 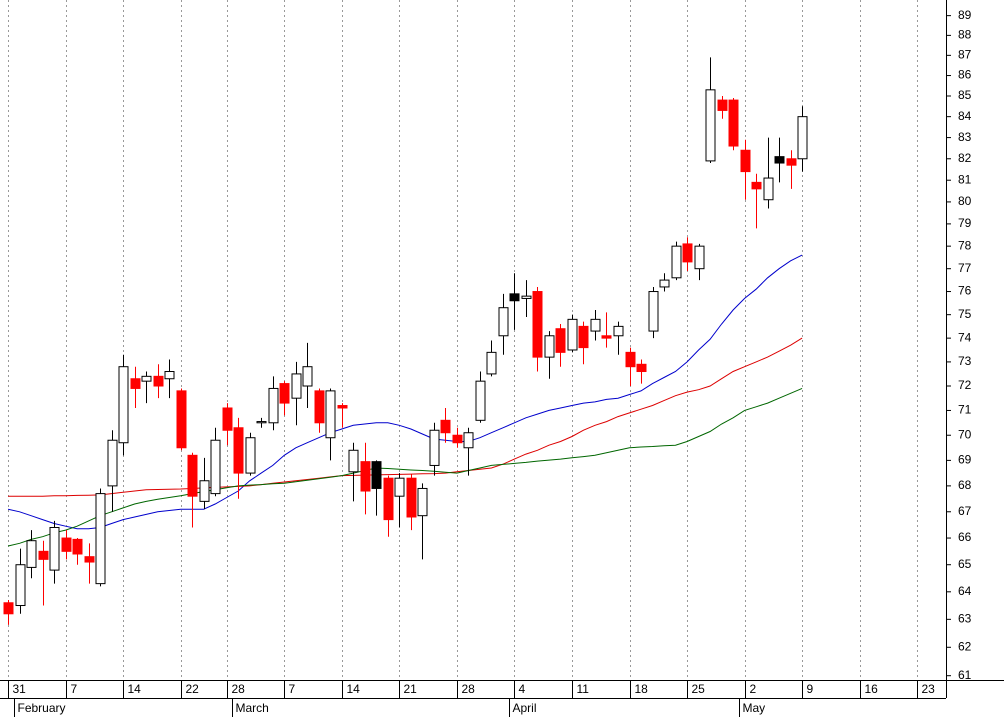 What do you see at coordinates (753, 689) in the screenshot?
I see `x-tick-label: 2` at bounding box center [753, 689].